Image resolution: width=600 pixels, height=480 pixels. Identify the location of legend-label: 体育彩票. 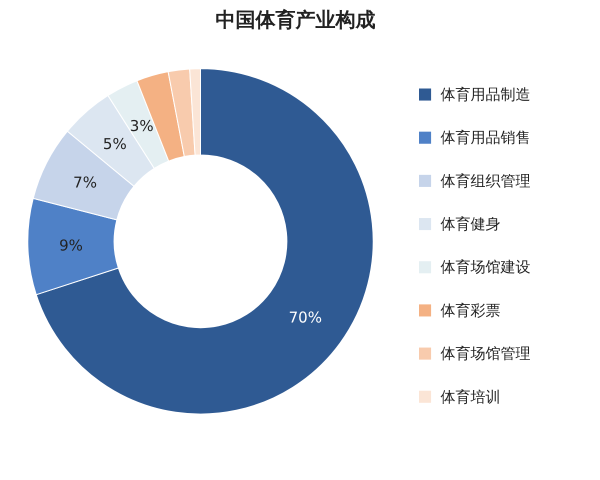
(470, 310).